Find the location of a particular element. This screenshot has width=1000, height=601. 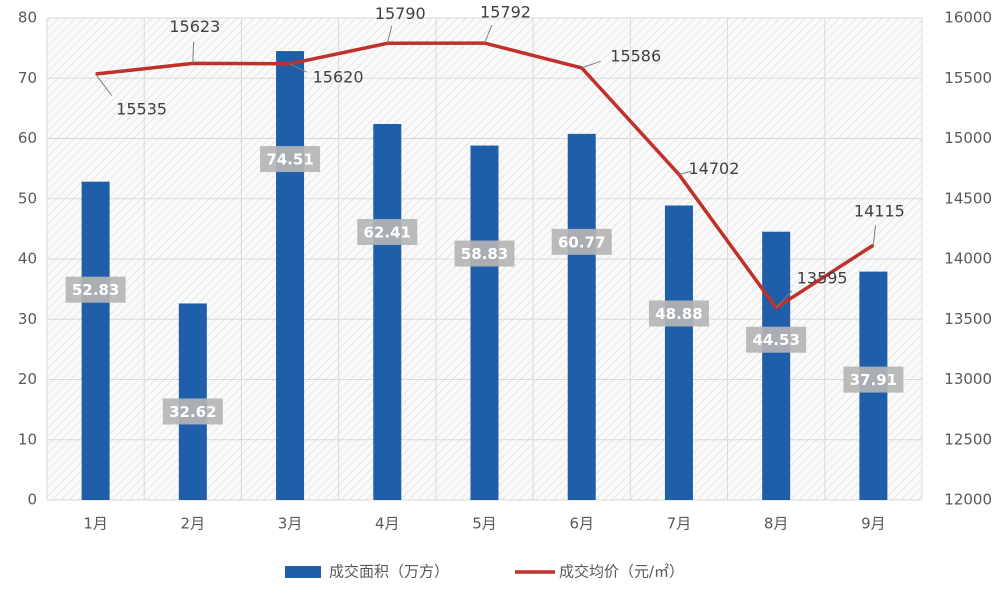

x-tick-label: 1月 is located at coordinates (95, 524).